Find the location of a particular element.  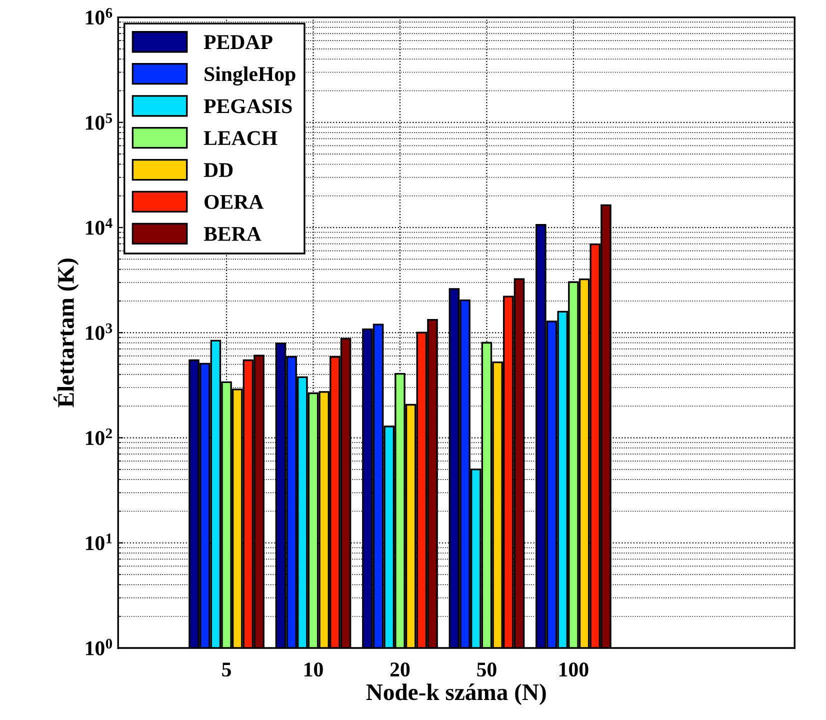

x-tick-label: 100 is located at coordinates (573, 669).